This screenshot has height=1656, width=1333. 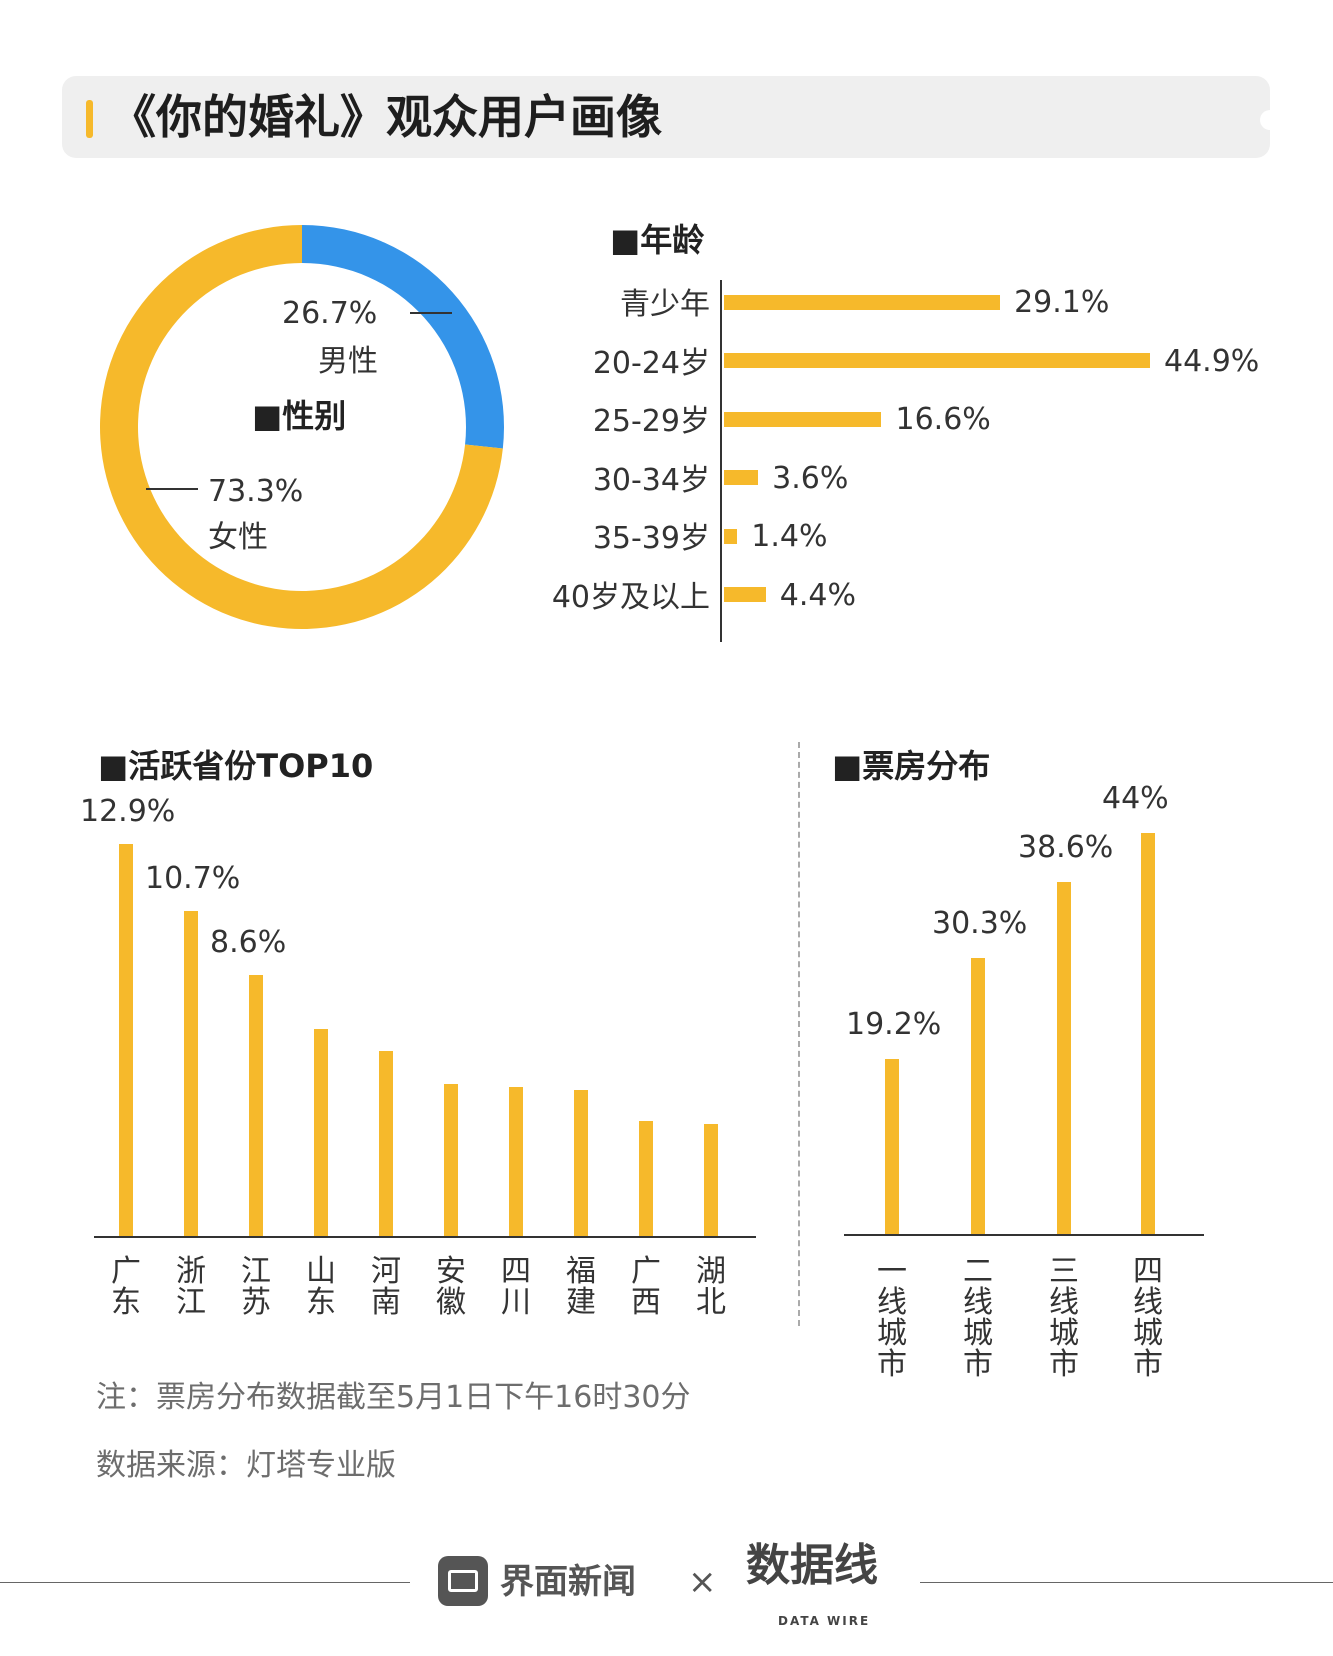 What do you see at coordinates (651, 421) in the screenshot?
I see `age-category-label: 25-29岁` at bounding box center [651, 421].